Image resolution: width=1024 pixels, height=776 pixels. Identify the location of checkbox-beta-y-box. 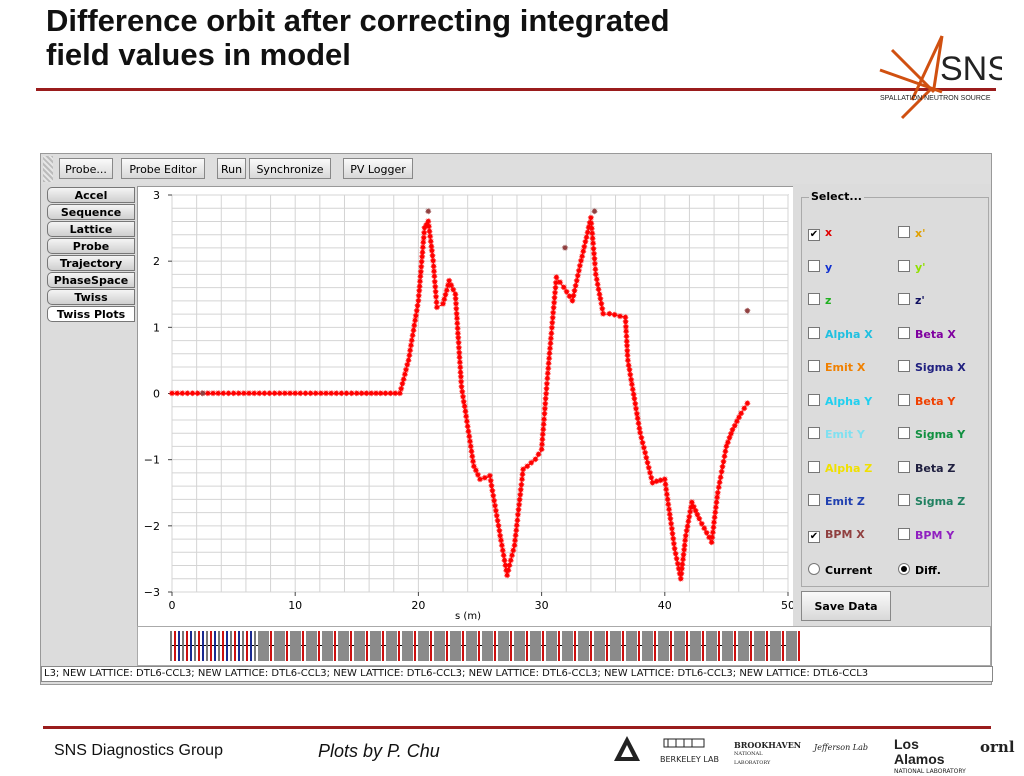
(904, 399).